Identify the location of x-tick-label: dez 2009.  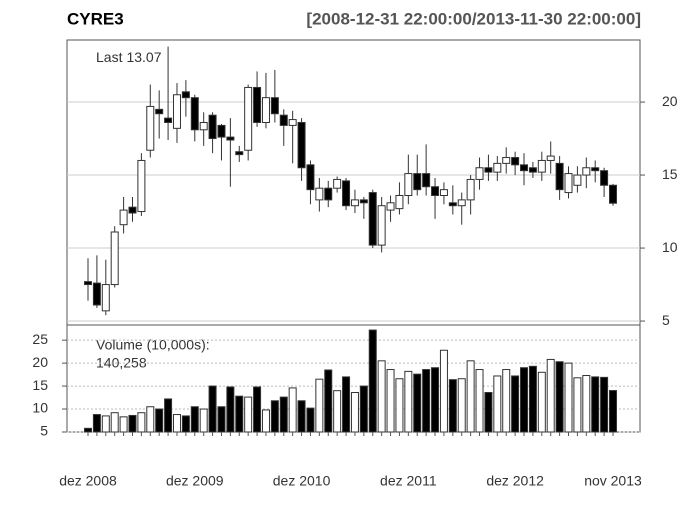
(195, 481).